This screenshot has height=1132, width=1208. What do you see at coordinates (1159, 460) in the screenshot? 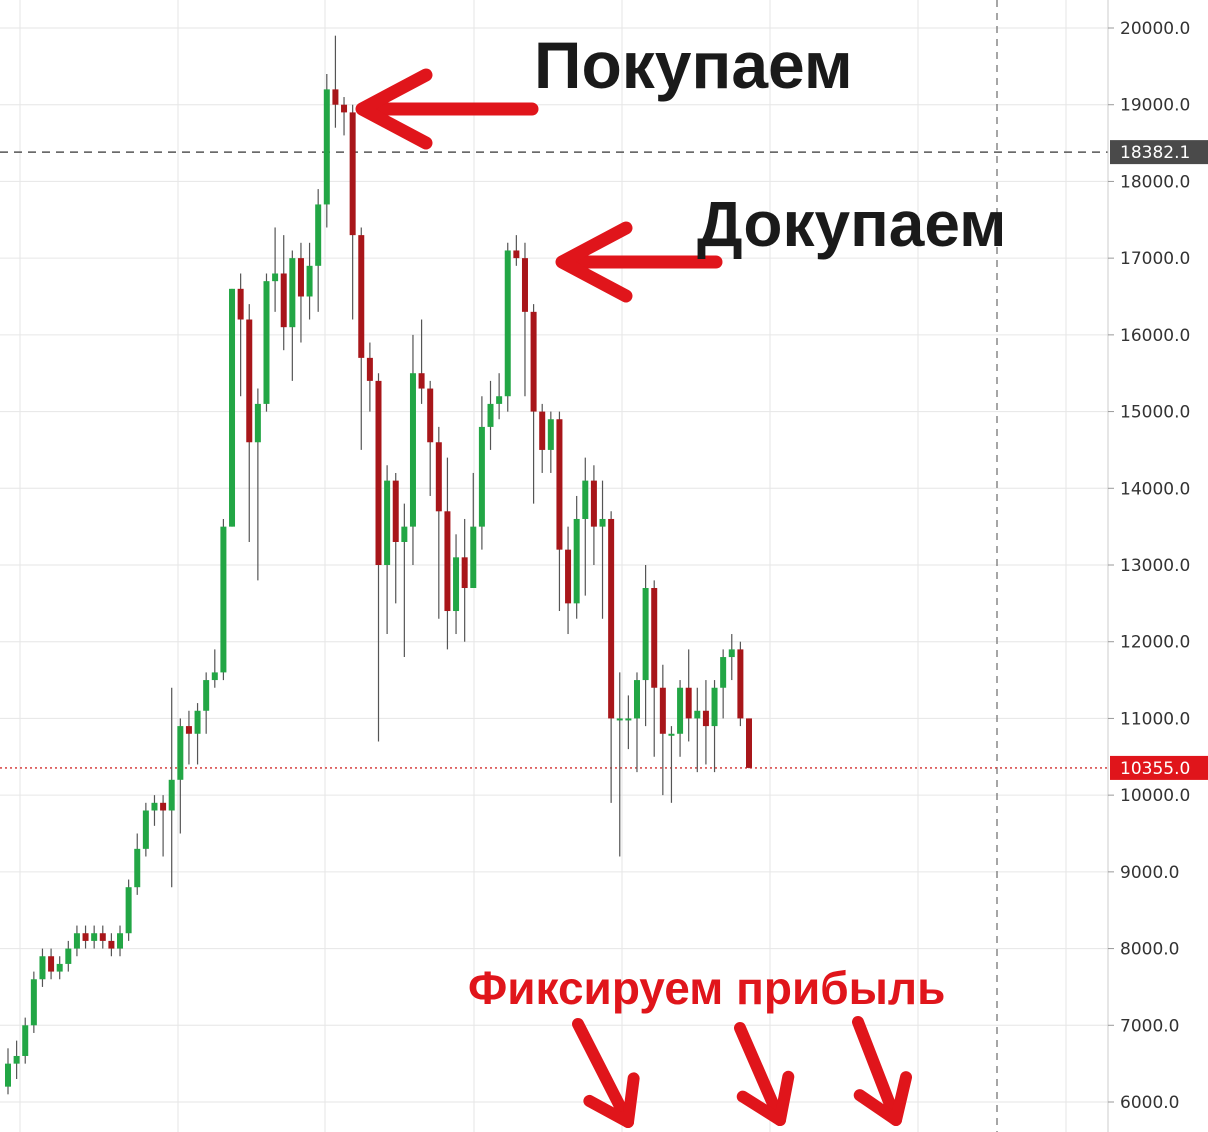
I see `price-tags: 18382.1 10355.0` at bounding box center [1159, 460].